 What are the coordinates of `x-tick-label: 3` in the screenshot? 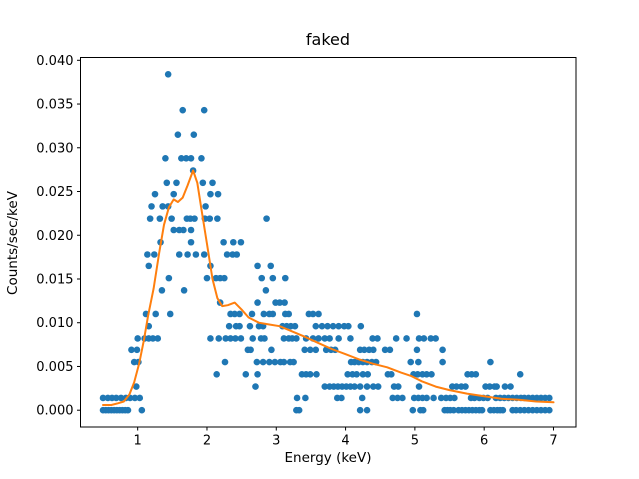 It's located at (276, 441).